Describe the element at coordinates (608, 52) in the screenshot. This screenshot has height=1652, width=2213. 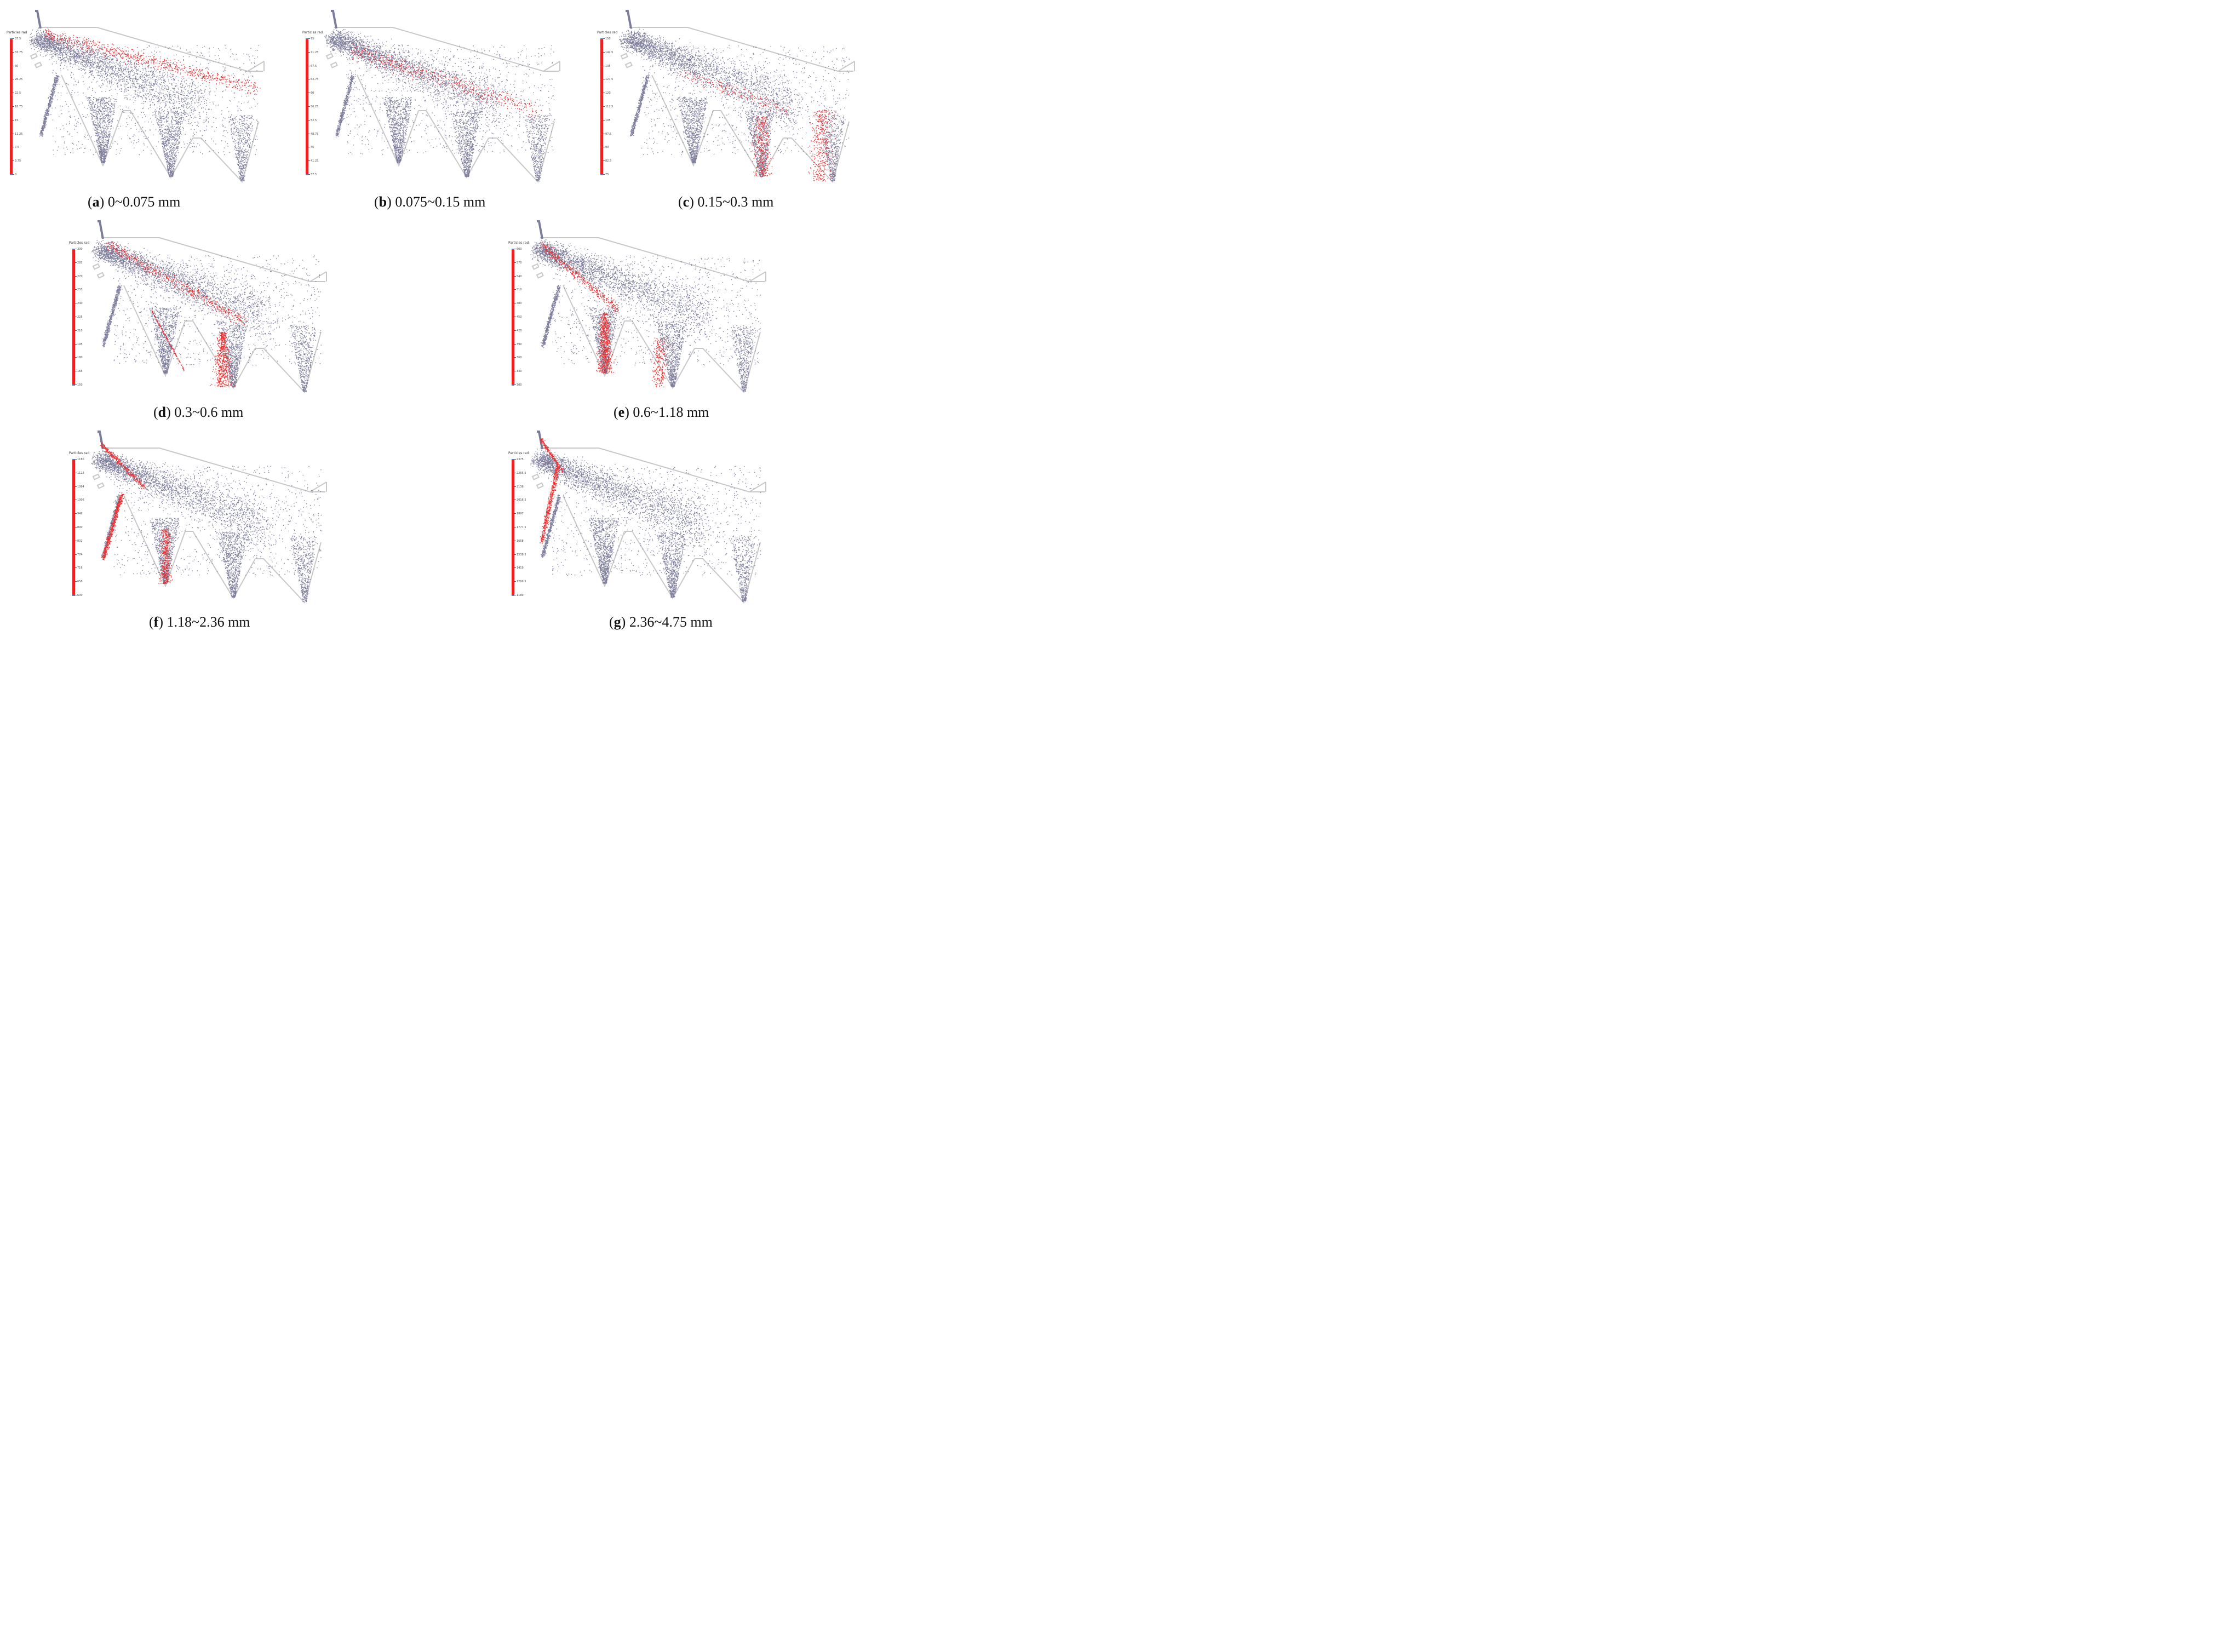
I see `colorbar-tick: 142.5` at that location.